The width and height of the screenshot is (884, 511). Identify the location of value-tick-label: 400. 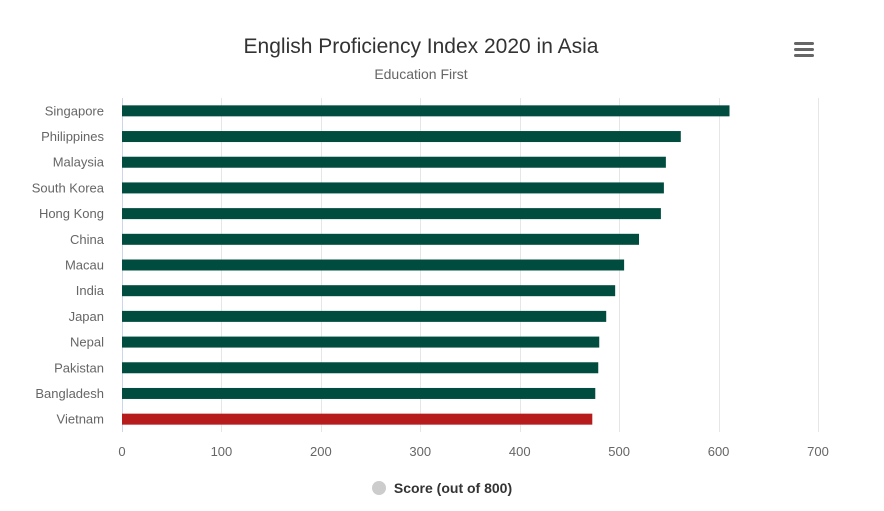
(520, 451).